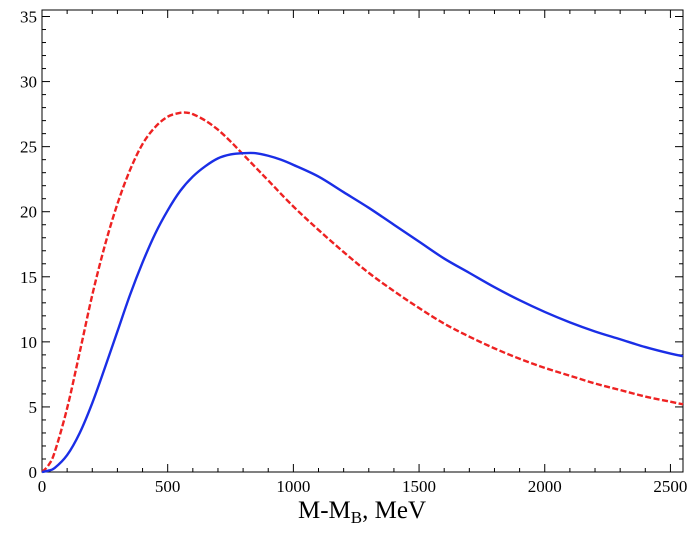  Describe the element at coordinates (28, 342) in the screenshot. I see `y-tick-label: 10` at that location.